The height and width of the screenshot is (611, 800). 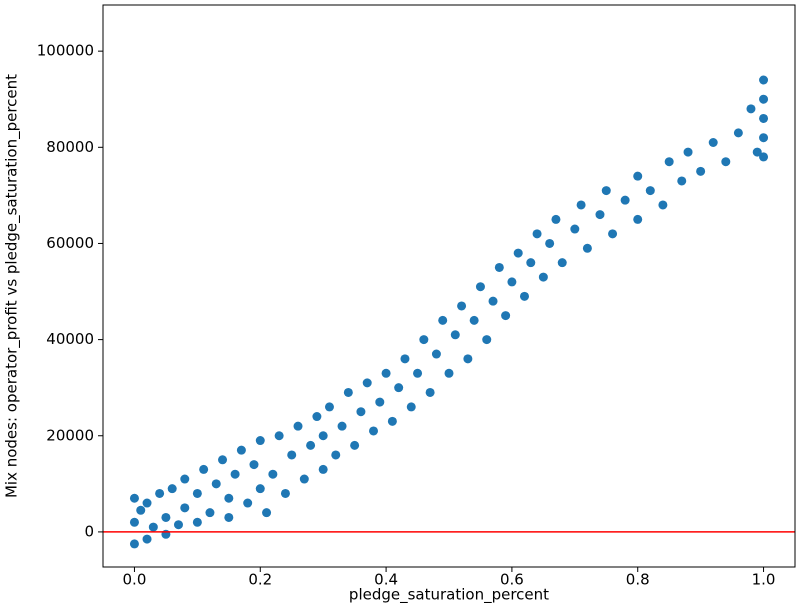 What do you see at coordinates (135, 580) in the screenshot?
I see `x-tick-label: 0.0` at bounding box center [135, 580].